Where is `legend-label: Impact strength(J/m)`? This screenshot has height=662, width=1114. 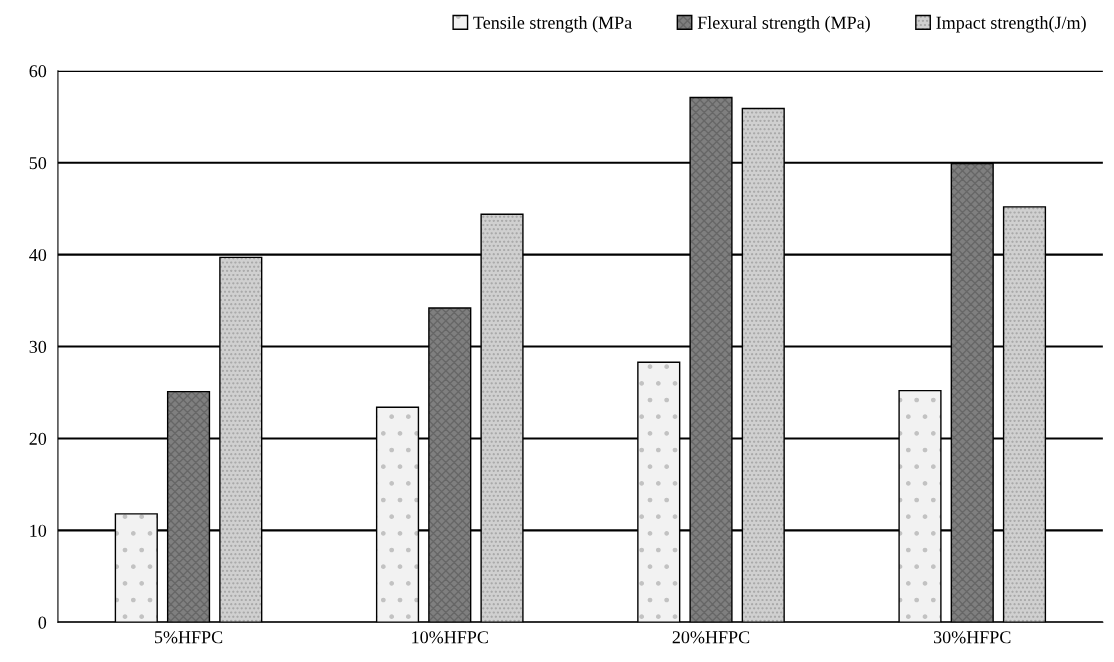 legend-label: Impact strength(J/m) is located at coordinates (1011, 24).